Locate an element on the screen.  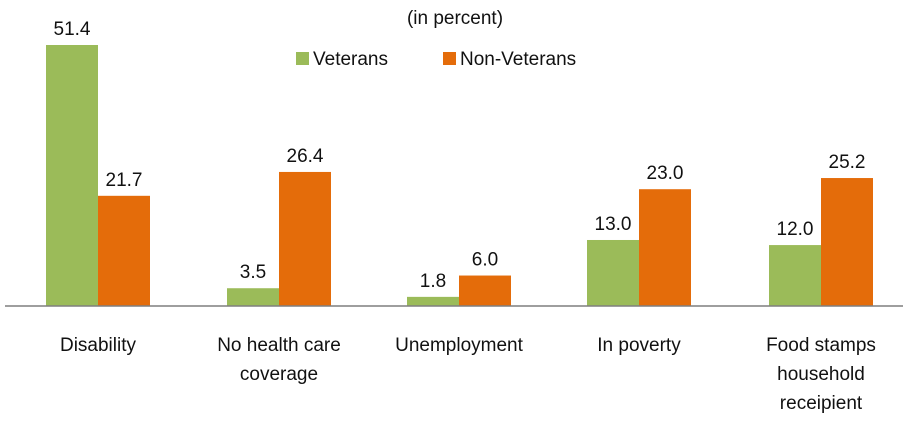
bar-non-veterans-disability is located at coordinates (124, 250).